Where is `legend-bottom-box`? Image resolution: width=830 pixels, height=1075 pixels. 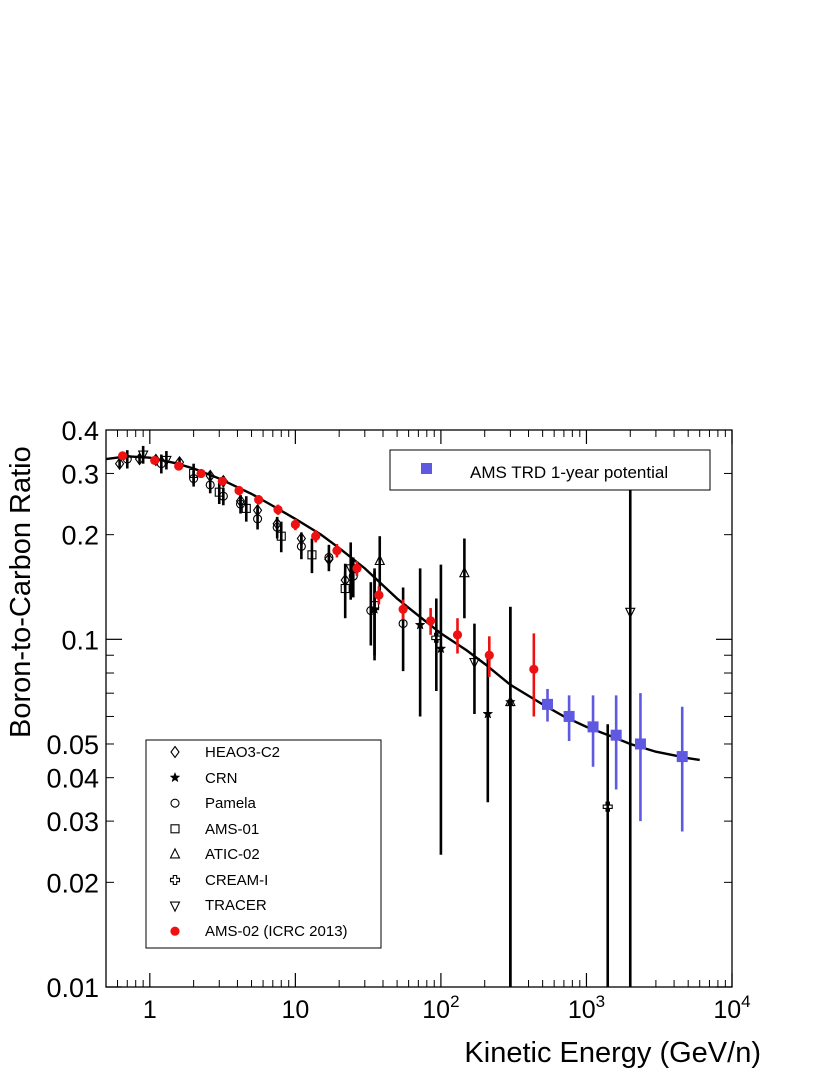 legend-bottom-box is located at coordinates (263, 844).